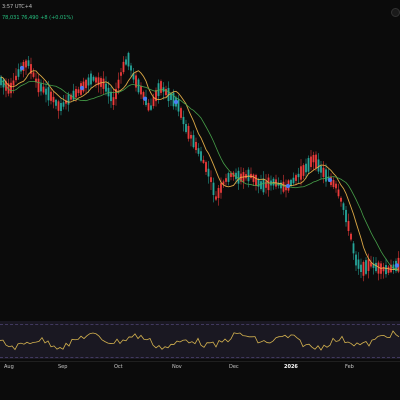  What do you see at coordinates (177, 367) in the screenshot?
I see `month-label-nov: Nov` at bounding box center [177, 367].